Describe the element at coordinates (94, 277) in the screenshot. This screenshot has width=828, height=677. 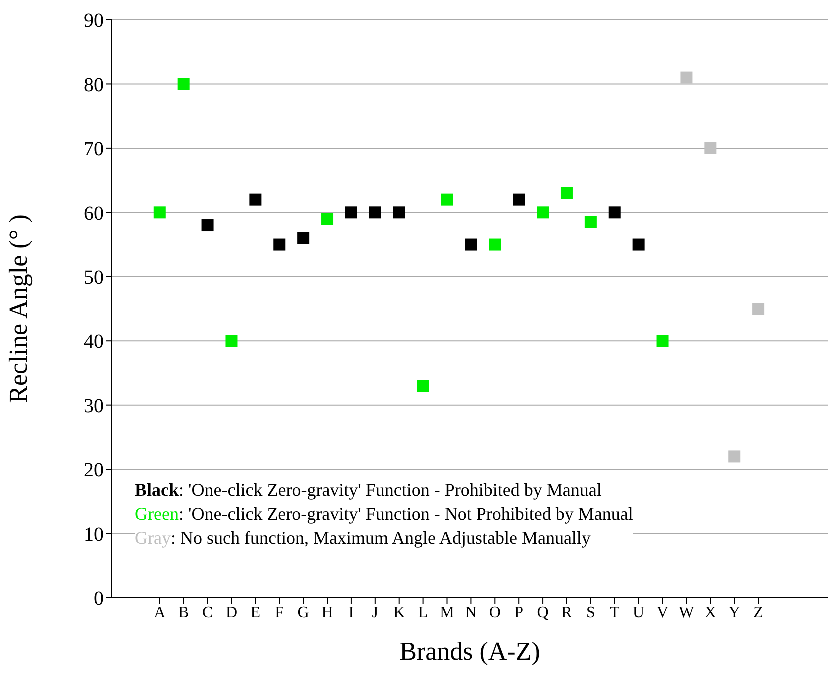
I see `y-tick-label: 50` at that location.